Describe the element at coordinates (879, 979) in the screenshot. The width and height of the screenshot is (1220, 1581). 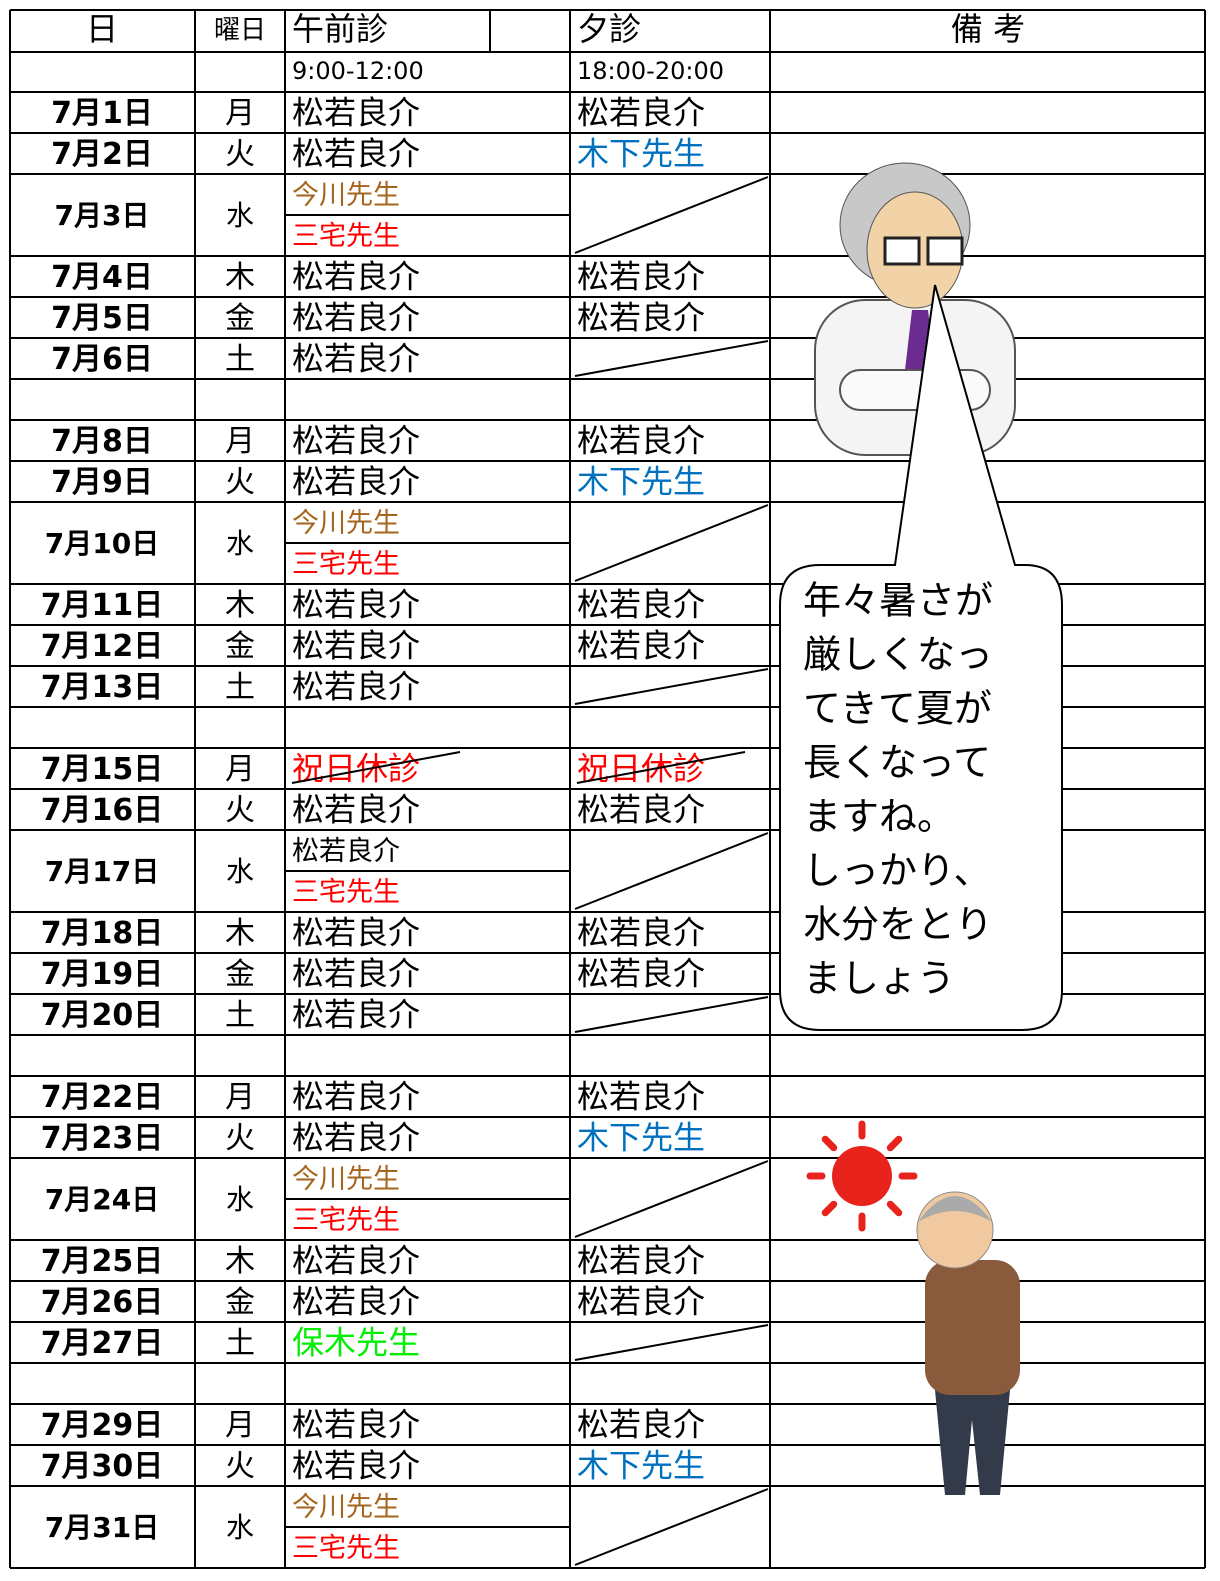
I see `bubble-text: ましょう` at that location.